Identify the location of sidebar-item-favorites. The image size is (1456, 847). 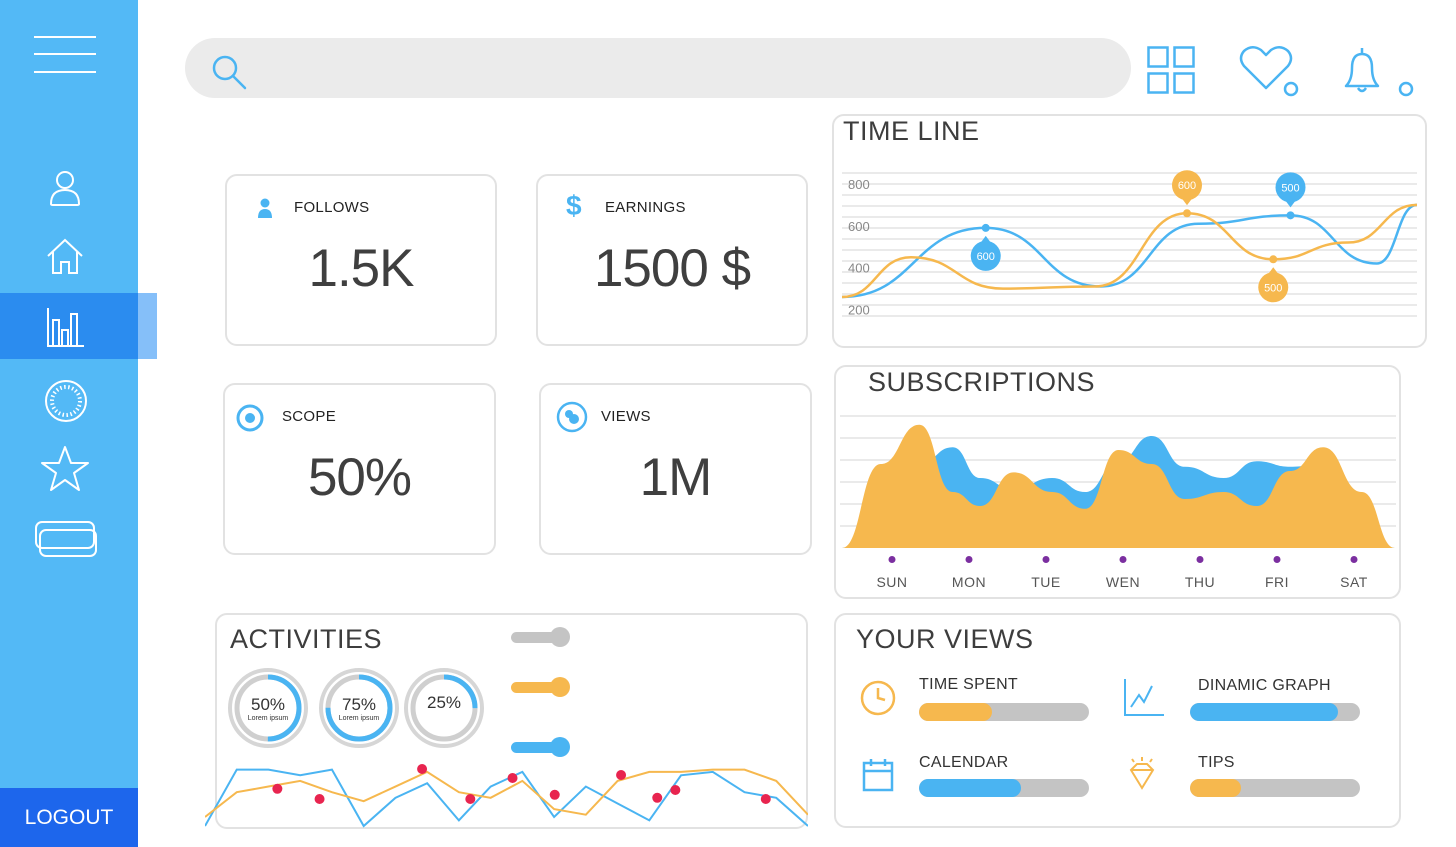
(69, 469).